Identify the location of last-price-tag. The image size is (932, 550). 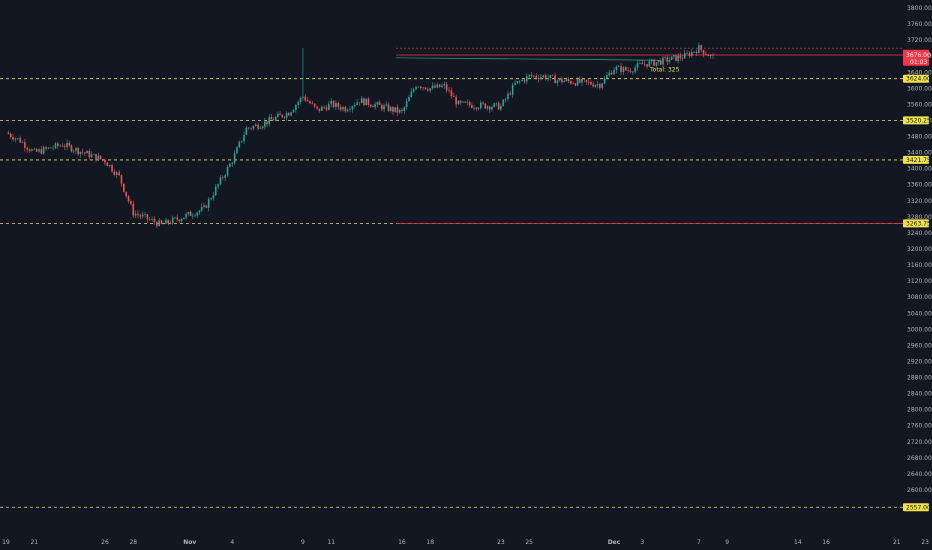
(916, 57).